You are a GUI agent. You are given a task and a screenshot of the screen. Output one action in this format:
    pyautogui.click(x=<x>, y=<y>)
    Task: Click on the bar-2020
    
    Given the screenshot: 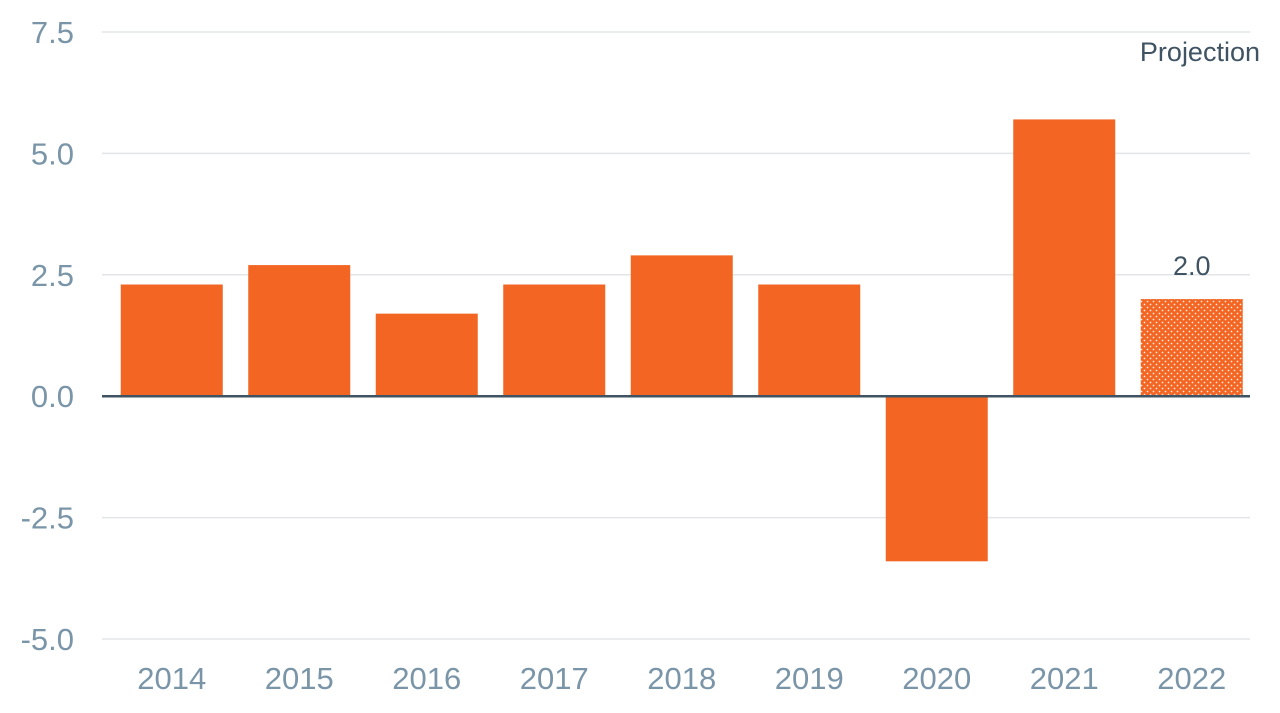 What is the action you would take?
    pyautogui.click(x=936, y=479)
    